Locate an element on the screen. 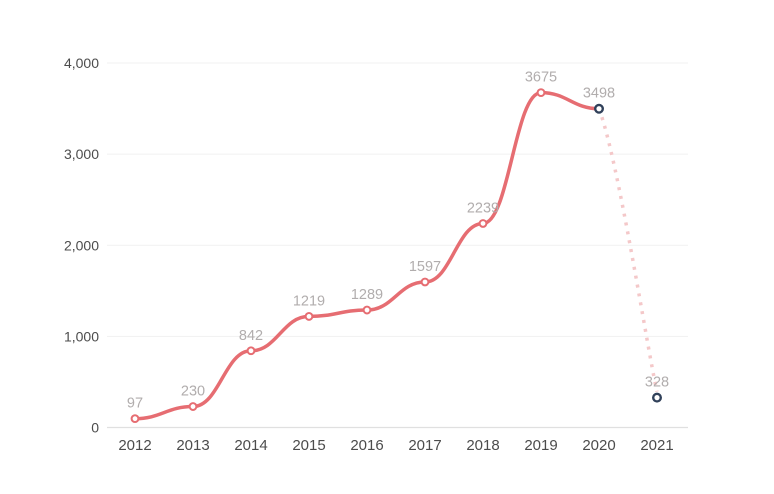  y-axis-tick-label: 2,000 is located at coordinates (81, 245).